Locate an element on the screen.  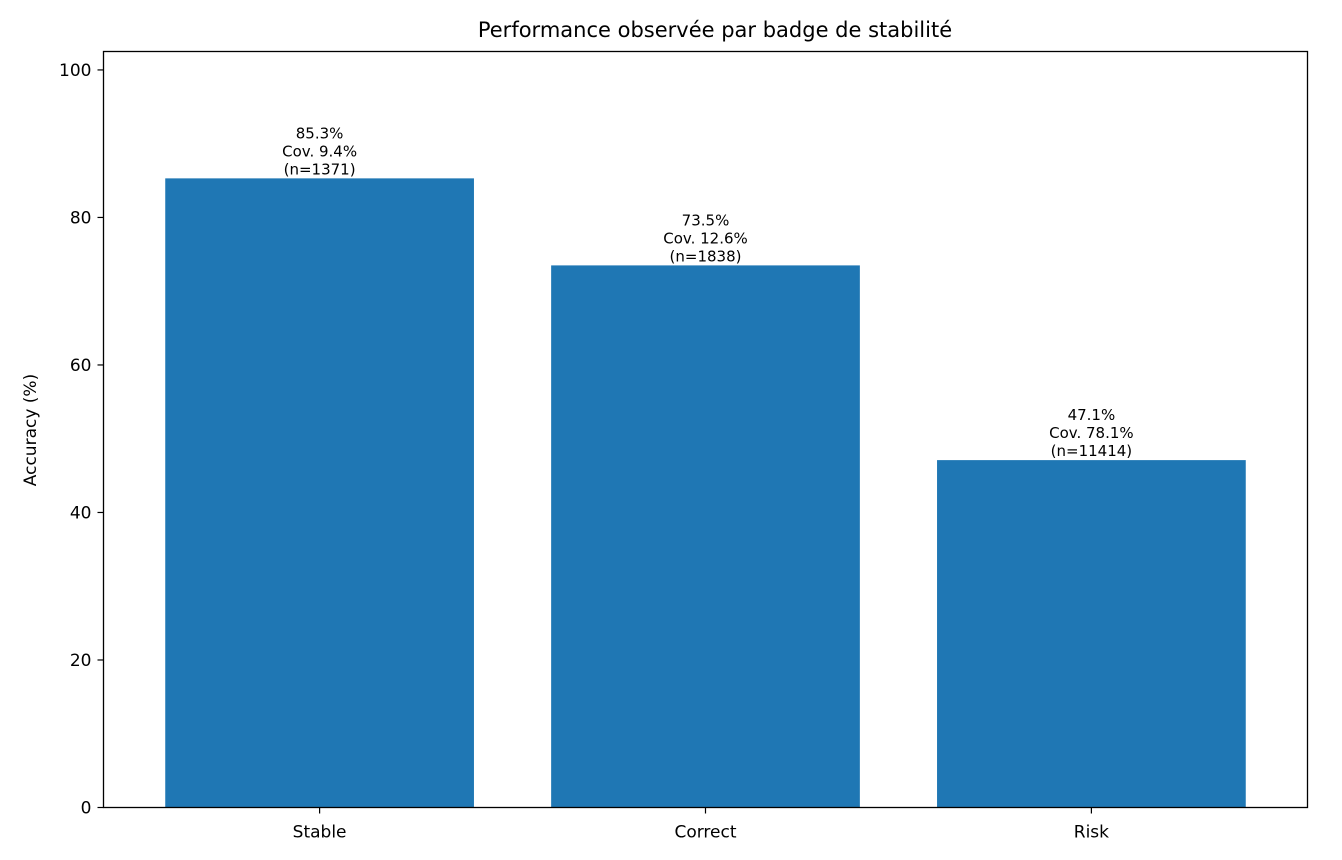
y-tick-label: 80 is located at coordinates (81, 218).